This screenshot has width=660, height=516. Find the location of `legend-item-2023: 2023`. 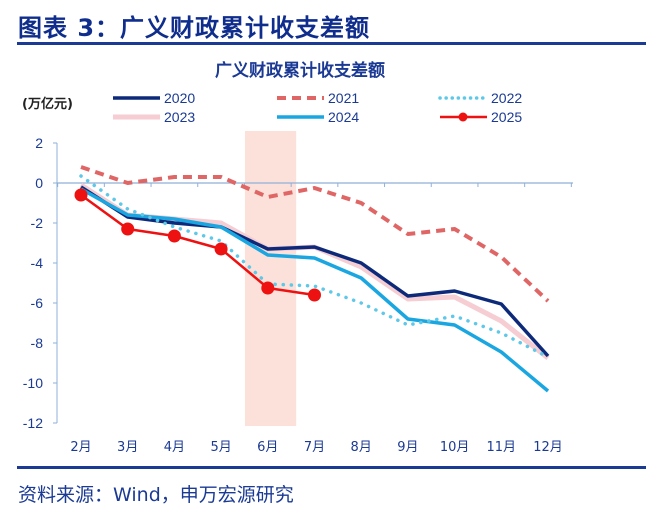

legend-item-2023: 2023 is located at coordinates (154, 117).